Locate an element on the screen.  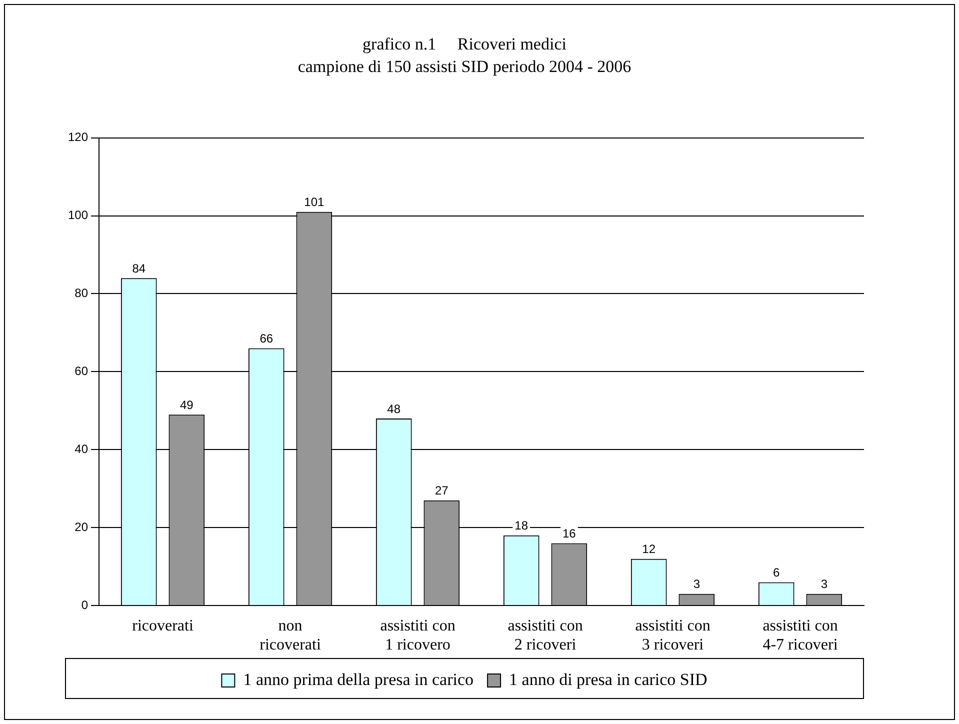
chart-title: grafico n.1 Ricoveri medici is located at coordinates (464, 44).